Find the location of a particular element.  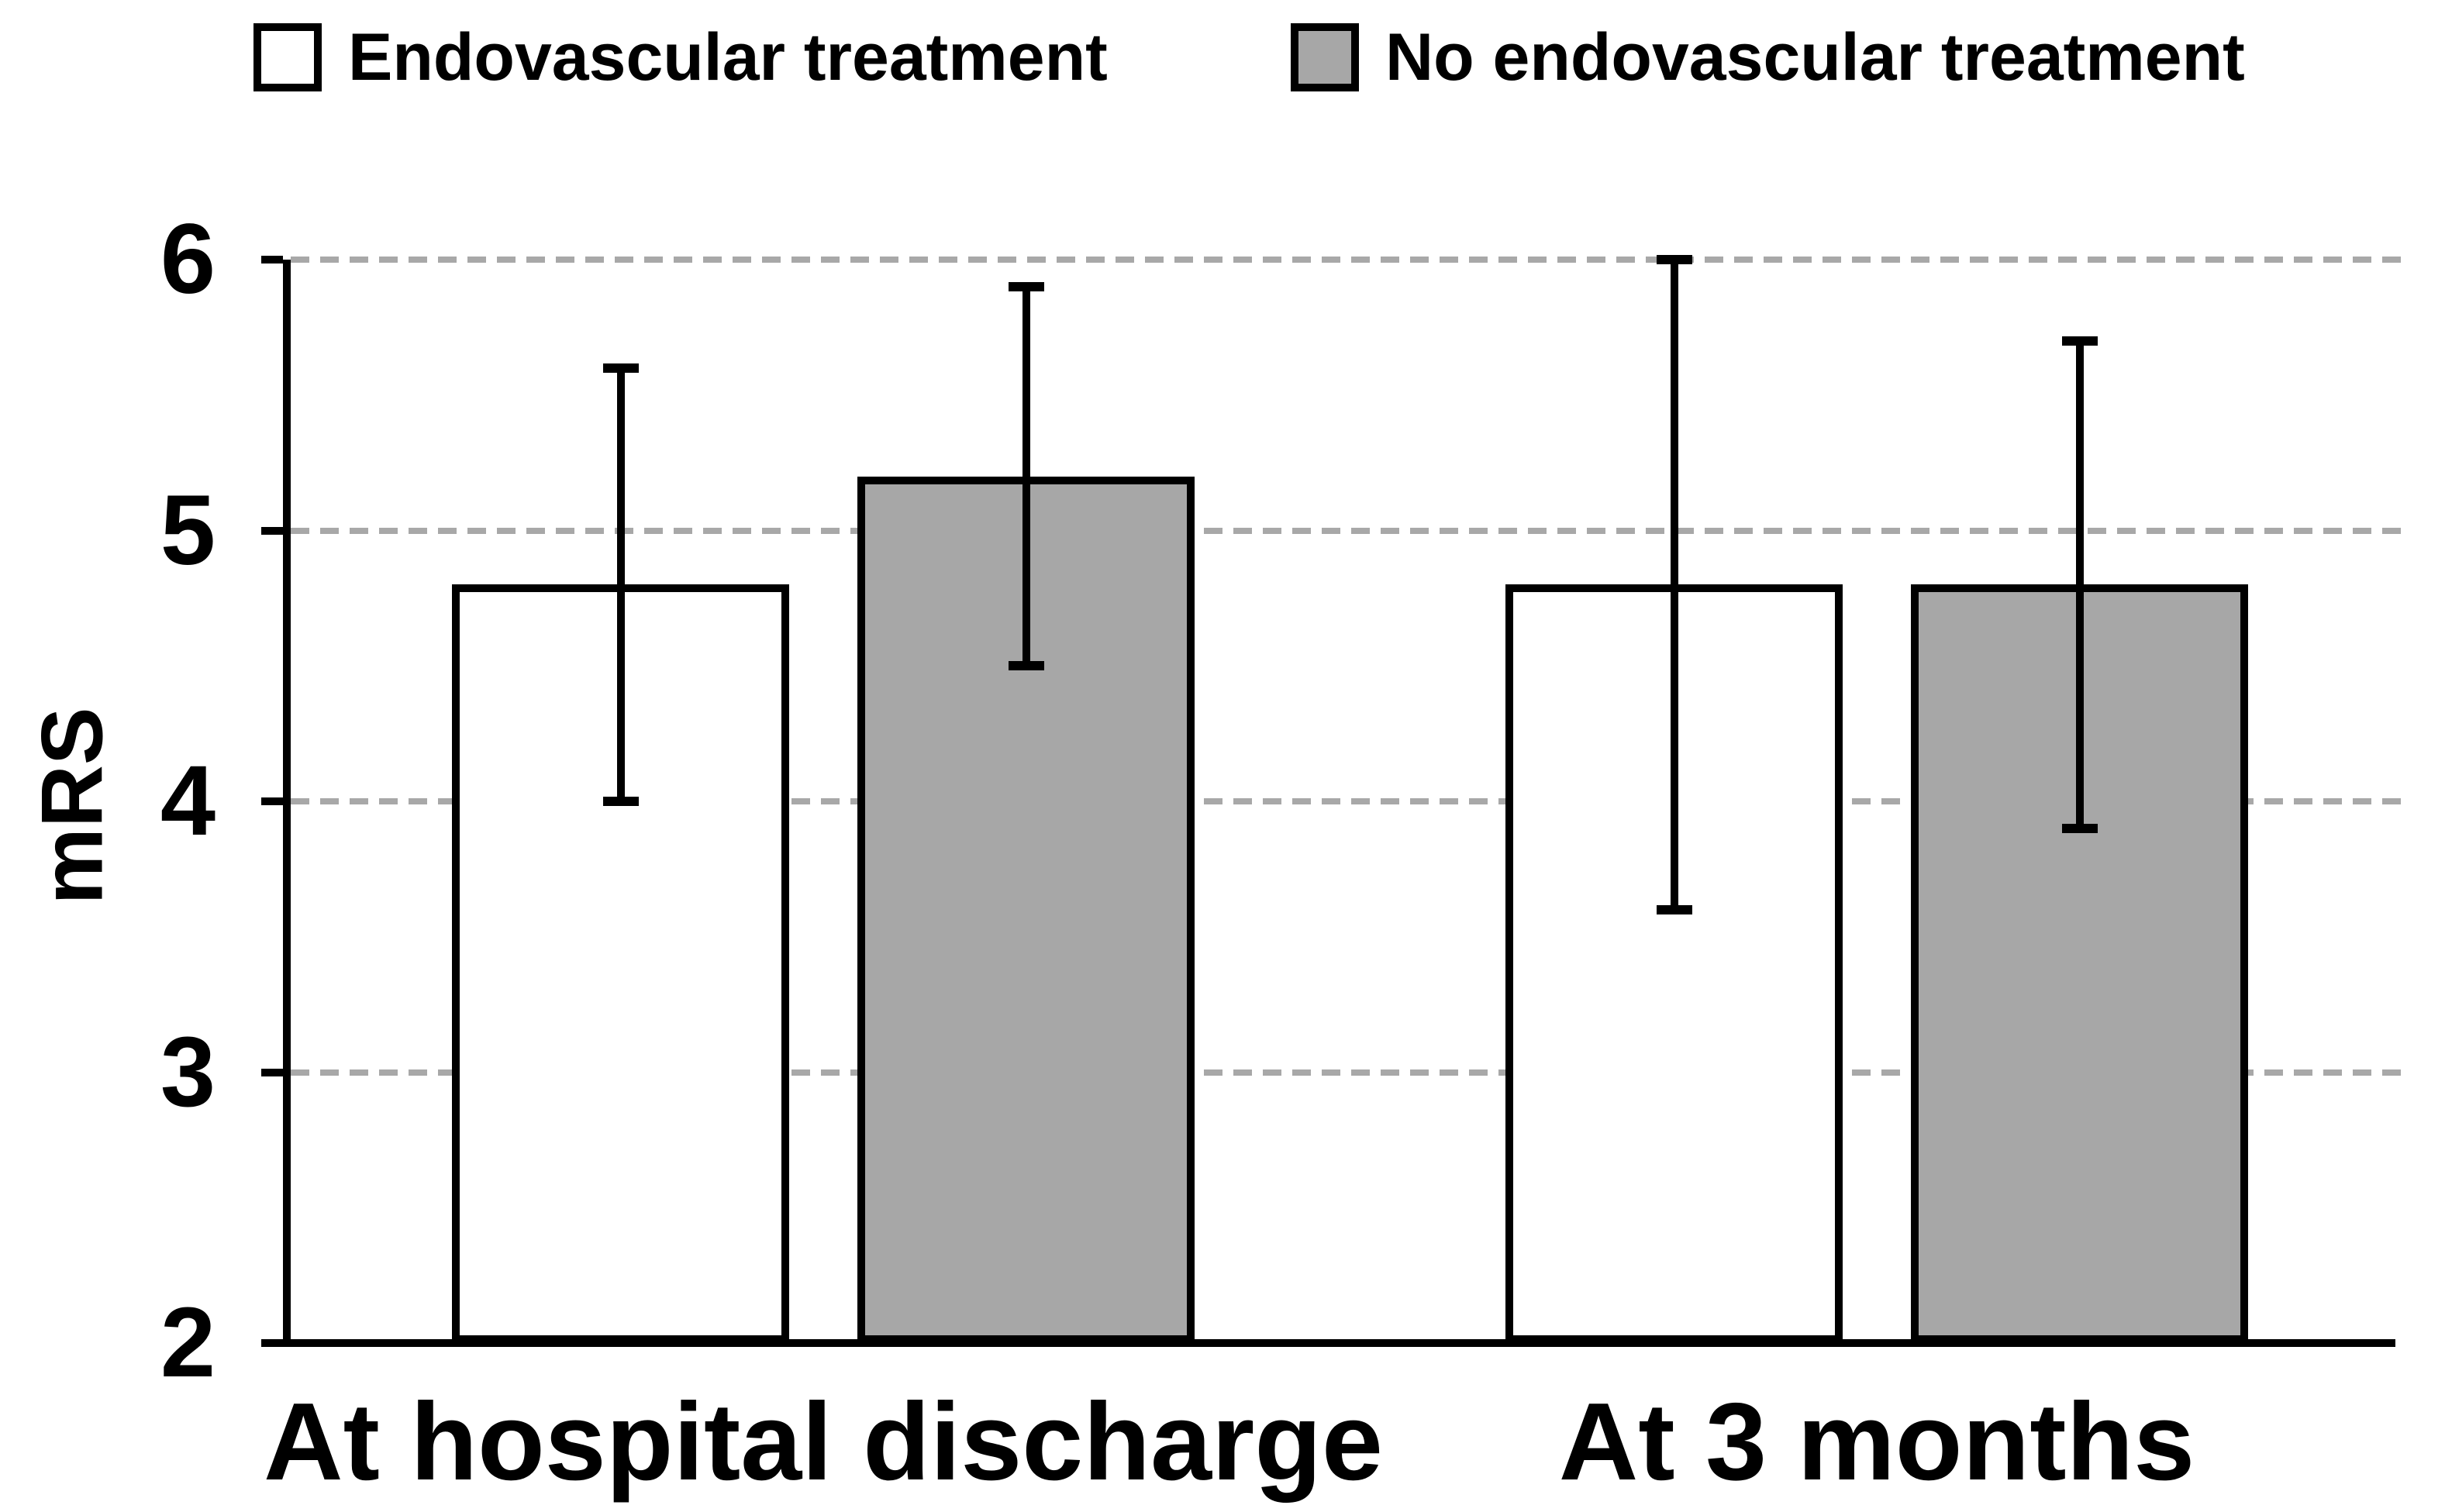

bar-at-3-months-no-endovascular-treatment is located at coordinates (2079, 963).